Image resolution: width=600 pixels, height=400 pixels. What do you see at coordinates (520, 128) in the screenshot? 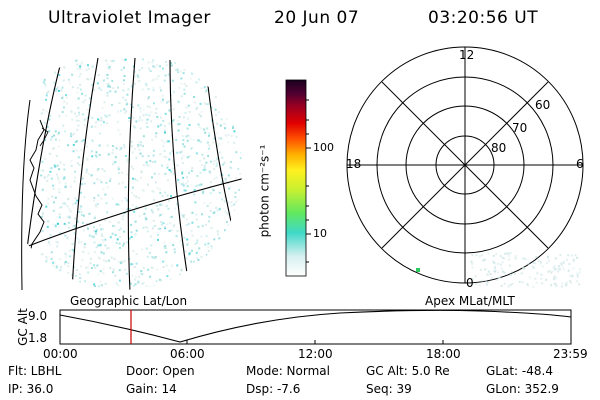
I see `mlat-label-70: 70` at bounding box center [520, 128].